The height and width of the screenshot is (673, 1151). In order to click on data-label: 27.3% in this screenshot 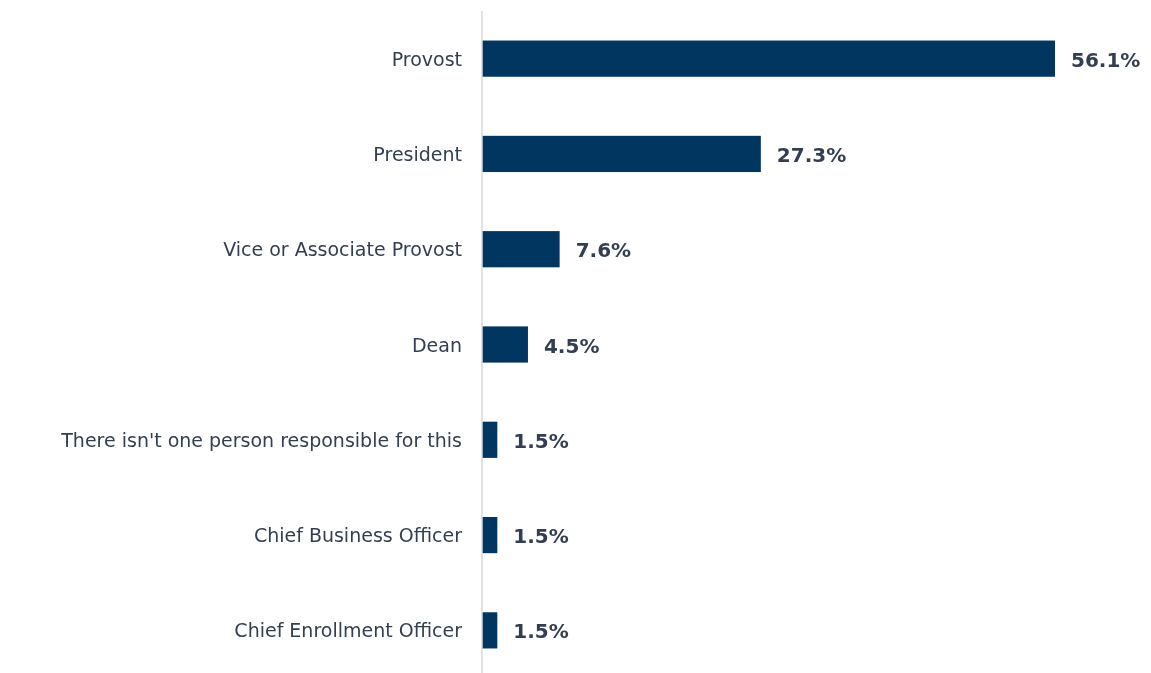, I will do `click(811, 154)`.